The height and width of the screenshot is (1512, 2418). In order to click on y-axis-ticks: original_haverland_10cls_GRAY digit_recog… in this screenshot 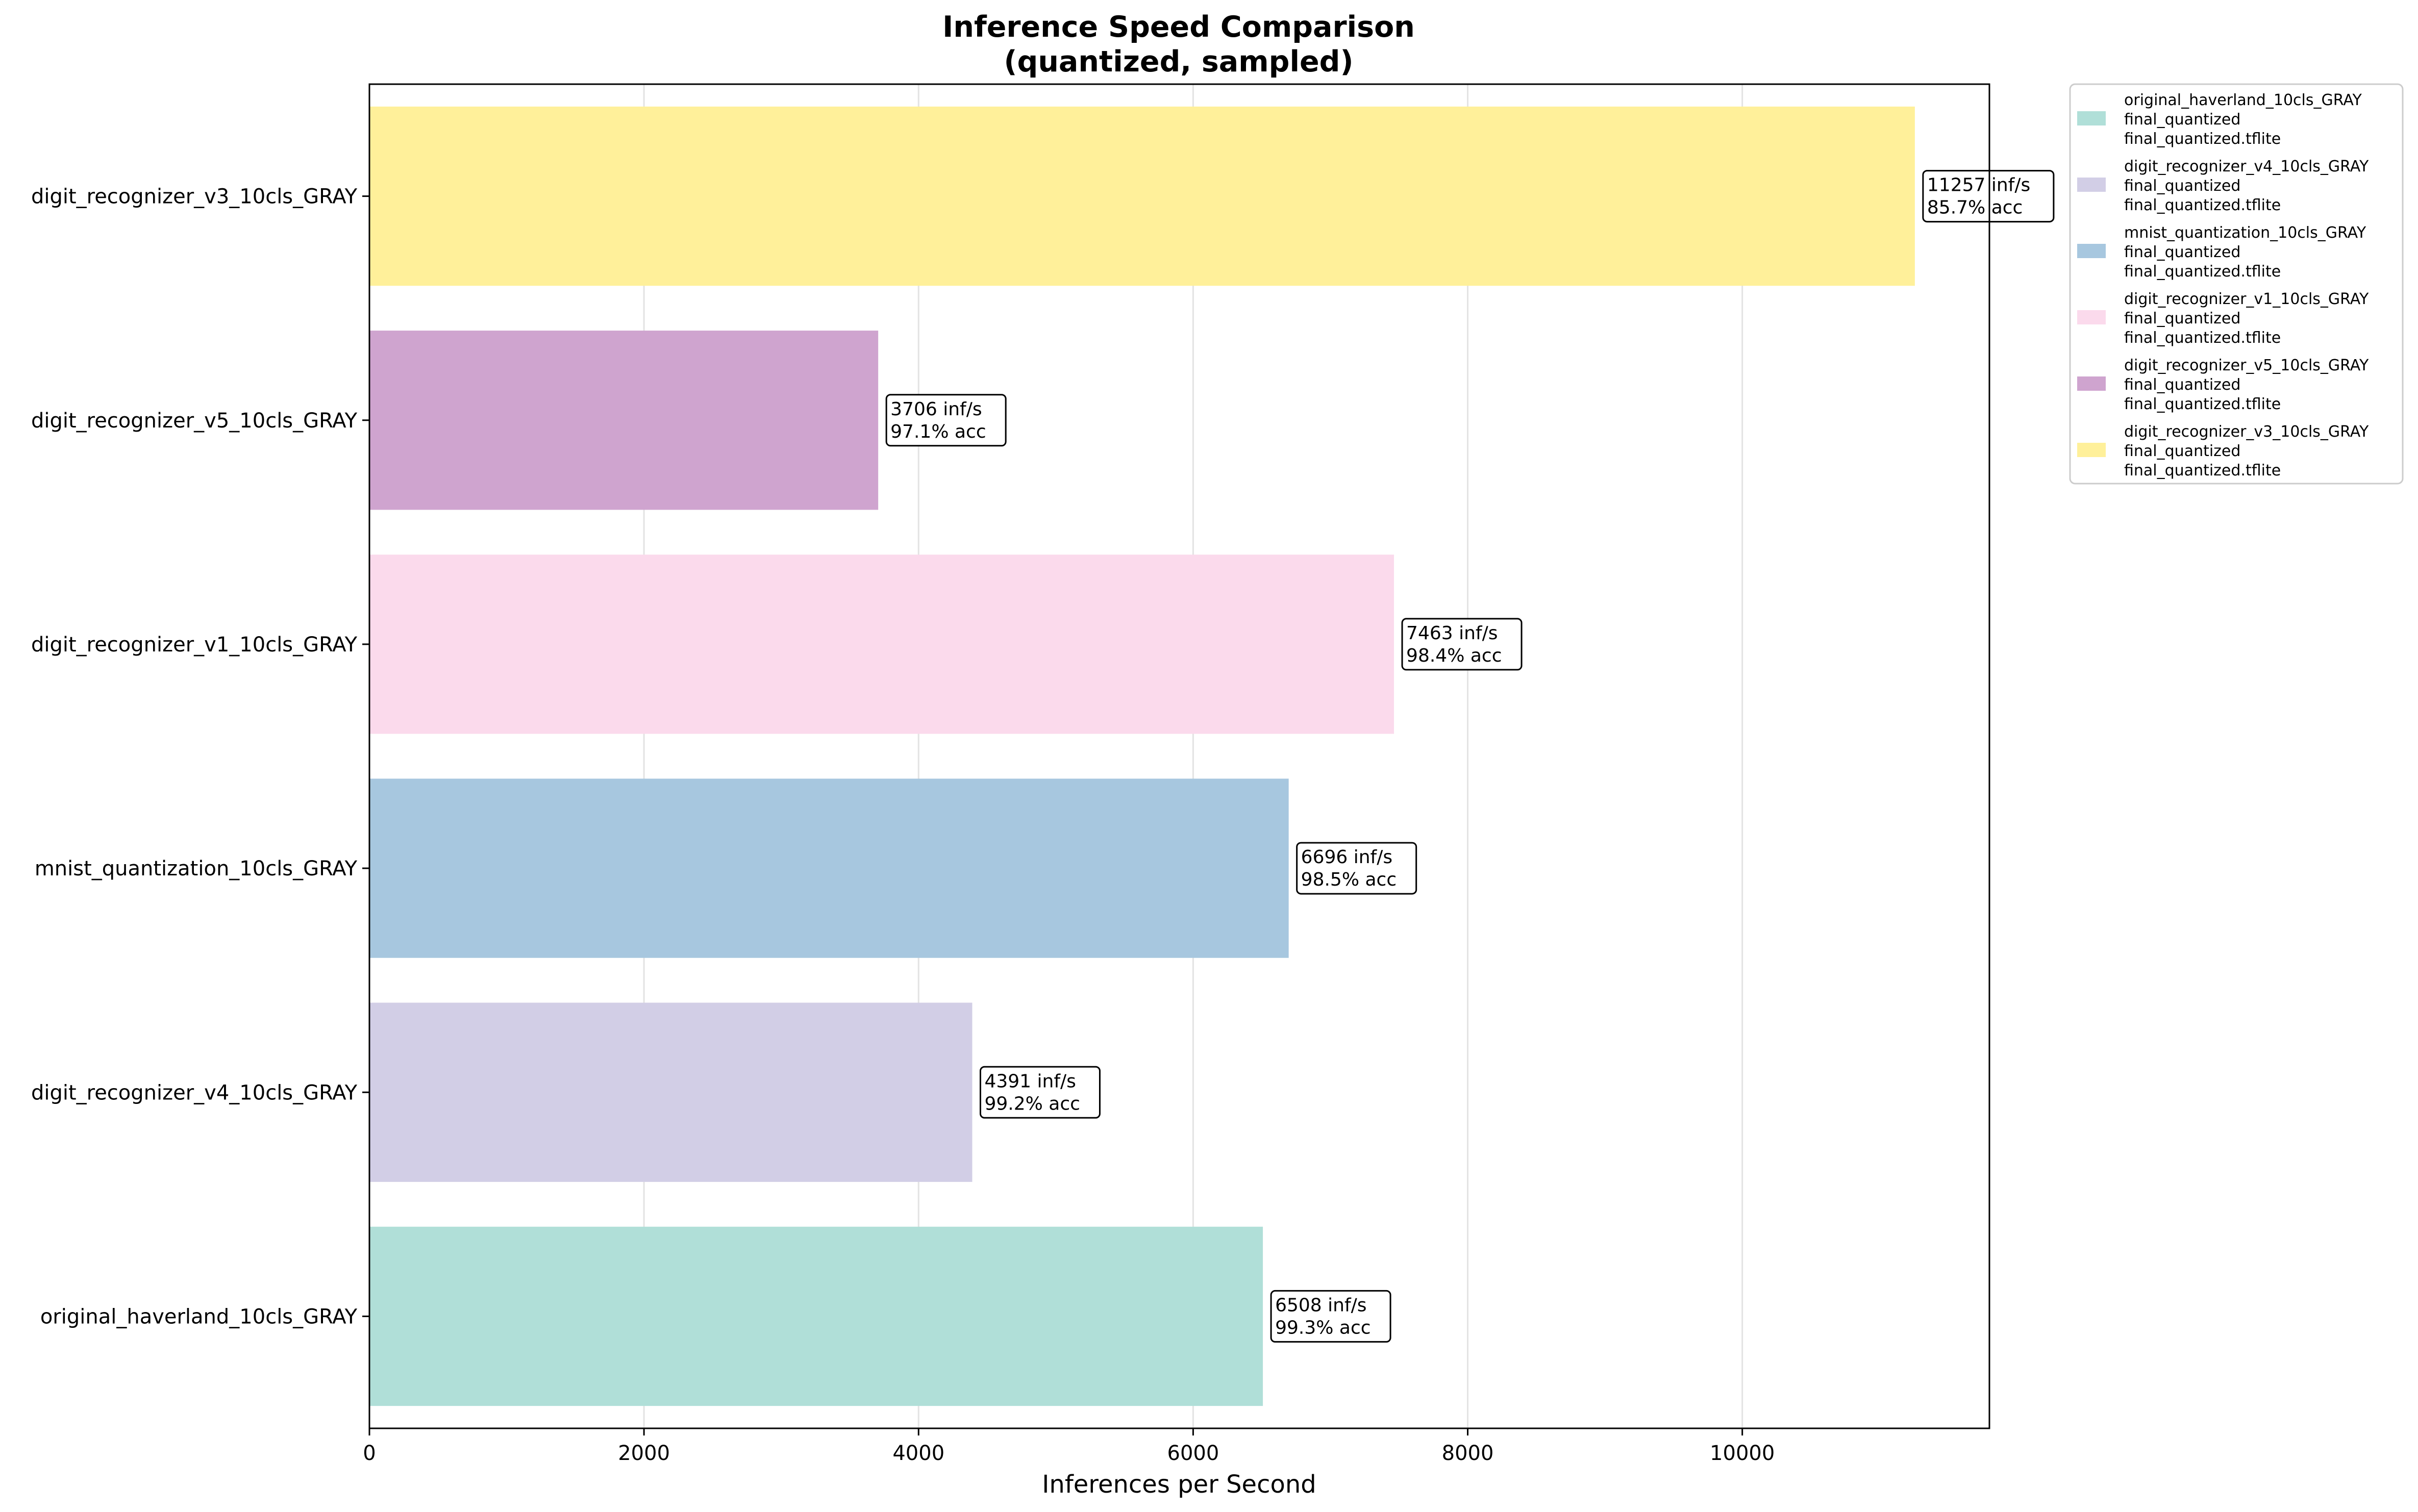, I will do `click(200, 756)`.